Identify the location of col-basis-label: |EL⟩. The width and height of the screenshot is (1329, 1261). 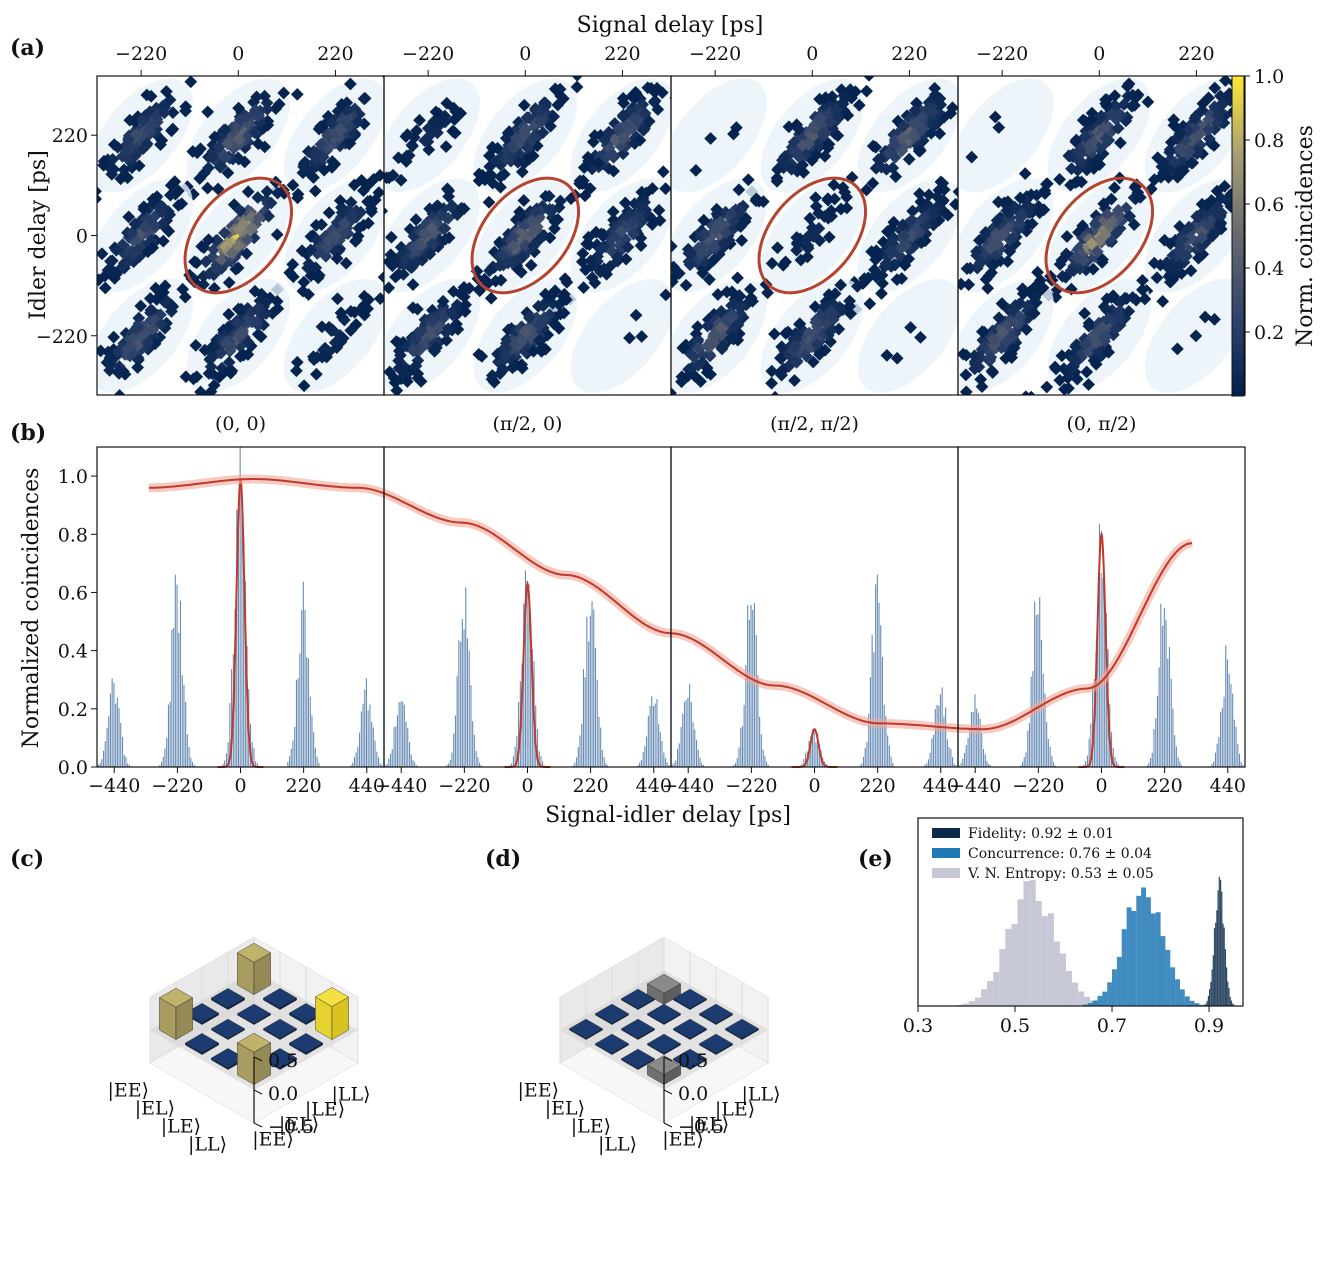
(709, 1125).